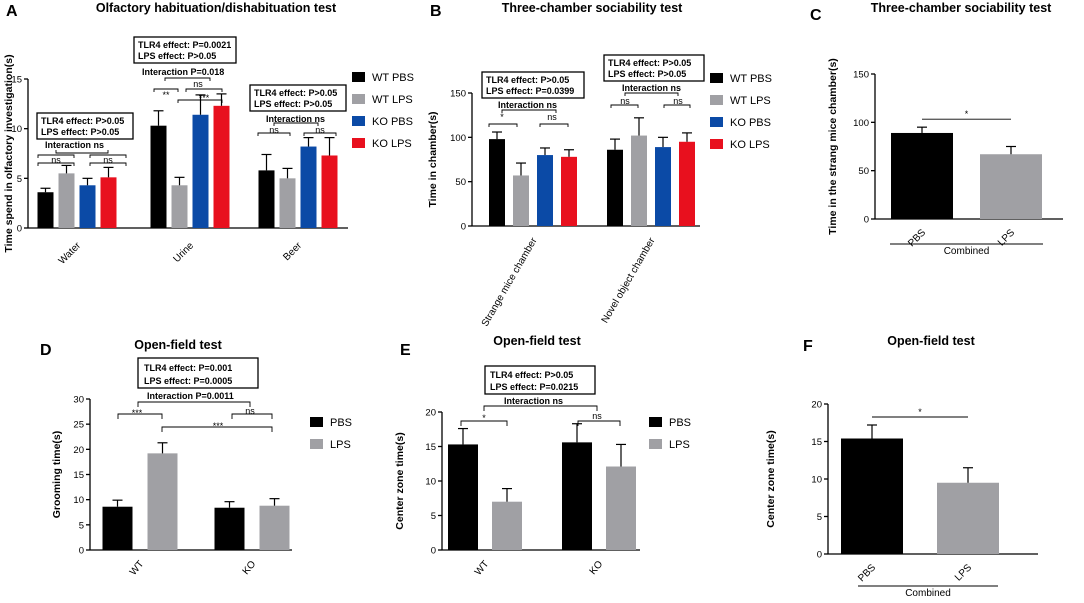 The height and width of the screenshot is (603, 1084). I want to click on stat-line: LPS effect: P=0.0215, so click(534, 387).